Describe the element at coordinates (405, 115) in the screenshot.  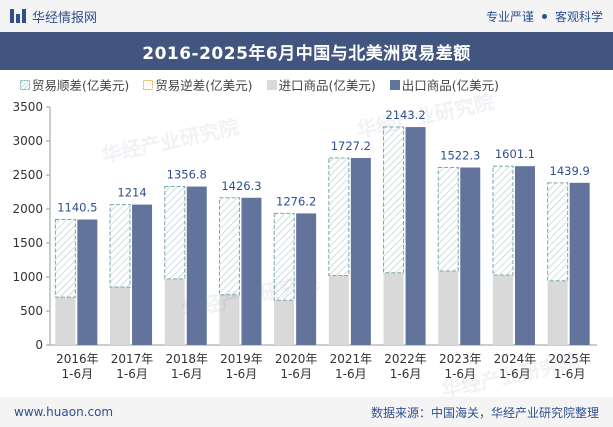
I see `surplus-data-label: 2143.2` at that location.